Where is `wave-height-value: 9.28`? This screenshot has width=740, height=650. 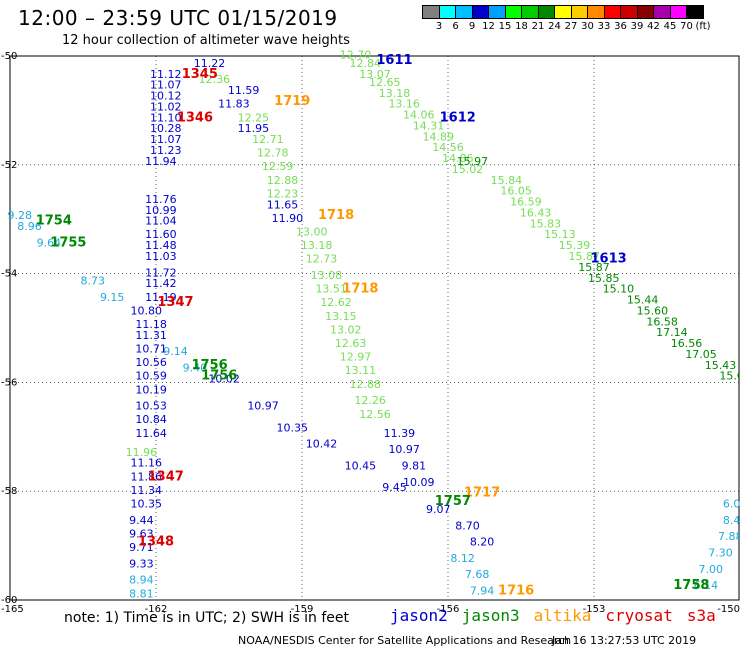 wave-height-value: 9.28 is located at coordinates (19, 215).